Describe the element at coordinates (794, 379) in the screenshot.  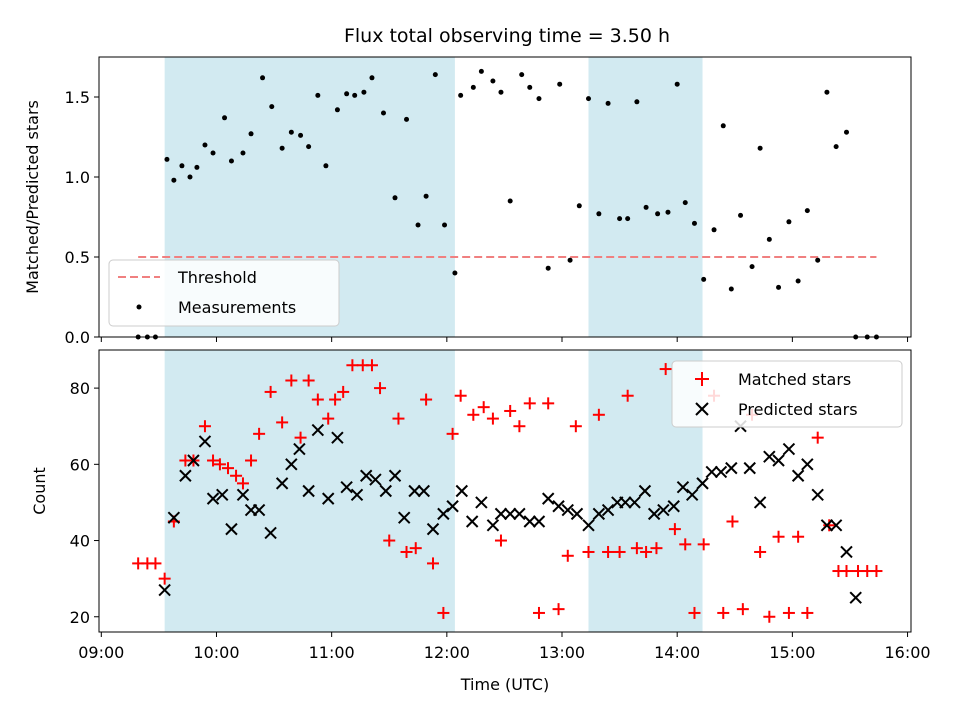
I see `legend-matched-label: Matched stars` at that location.